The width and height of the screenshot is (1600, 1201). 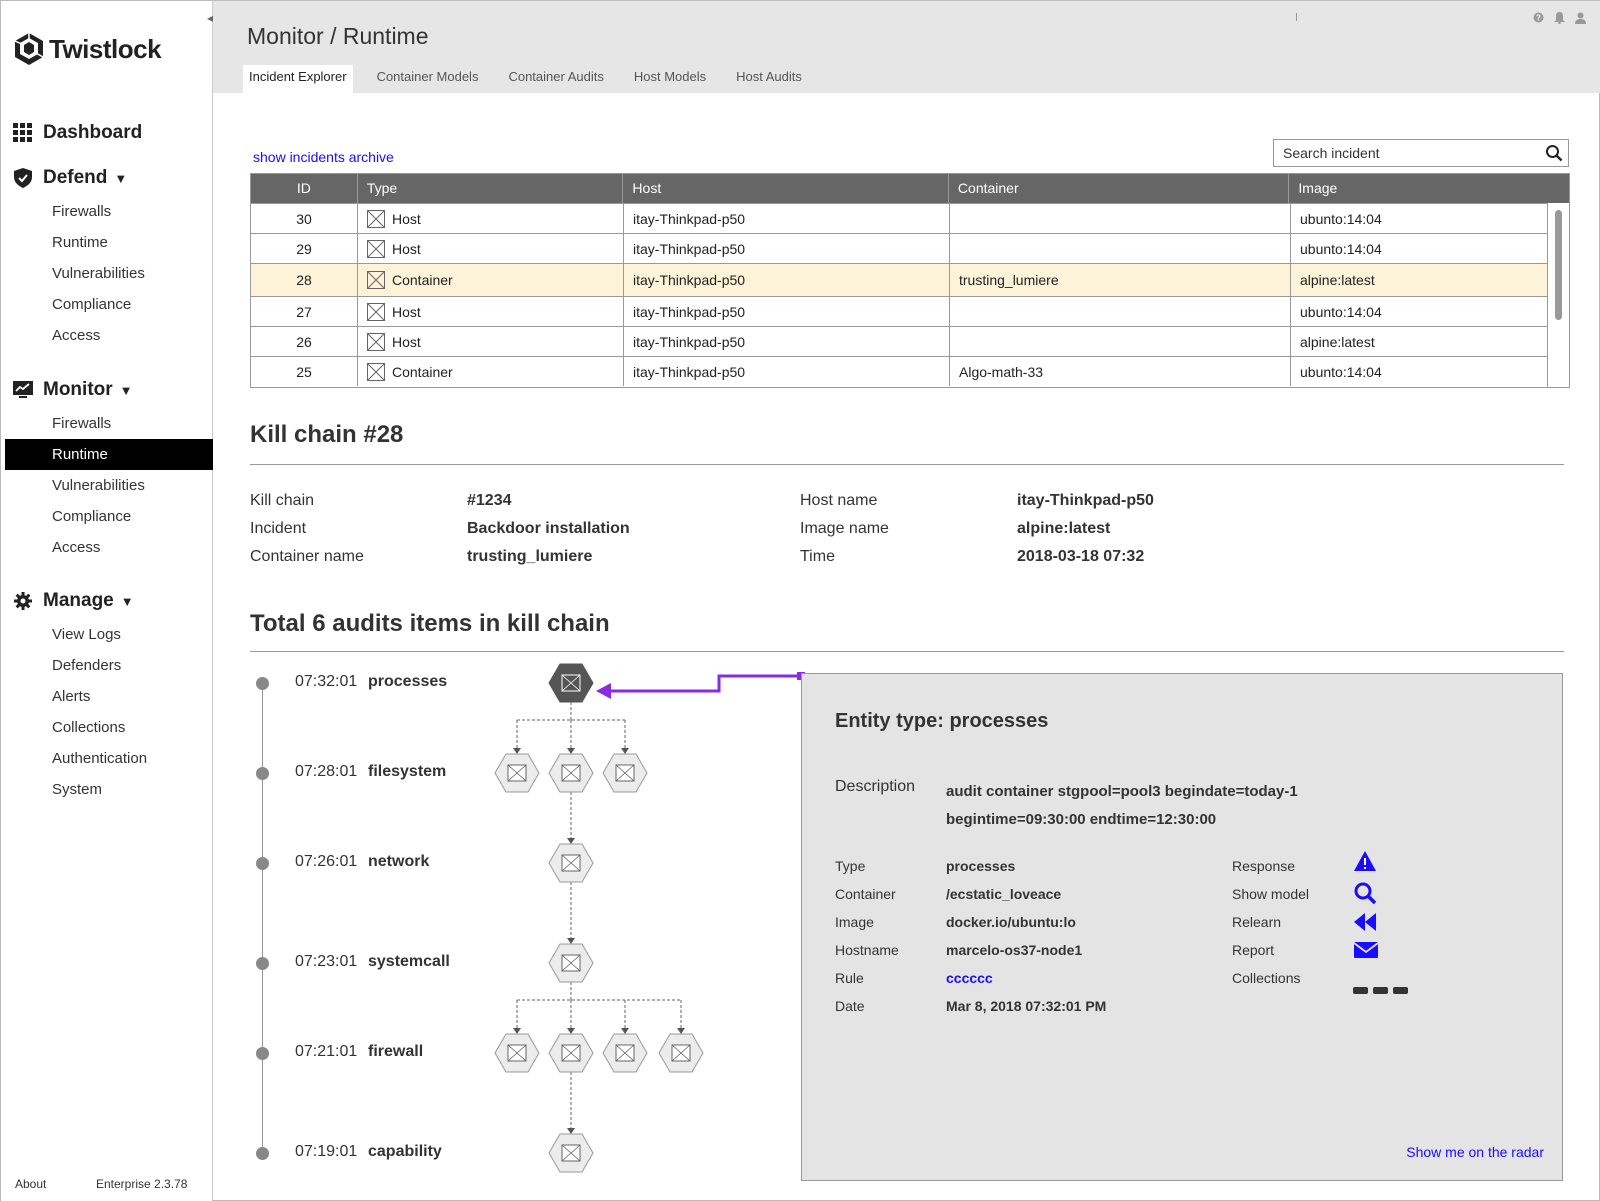 What do you see at coordinates (107, 178) in the screenshot?
I see `nav-defend: Defend ▼` at bounding box center [107, 178].